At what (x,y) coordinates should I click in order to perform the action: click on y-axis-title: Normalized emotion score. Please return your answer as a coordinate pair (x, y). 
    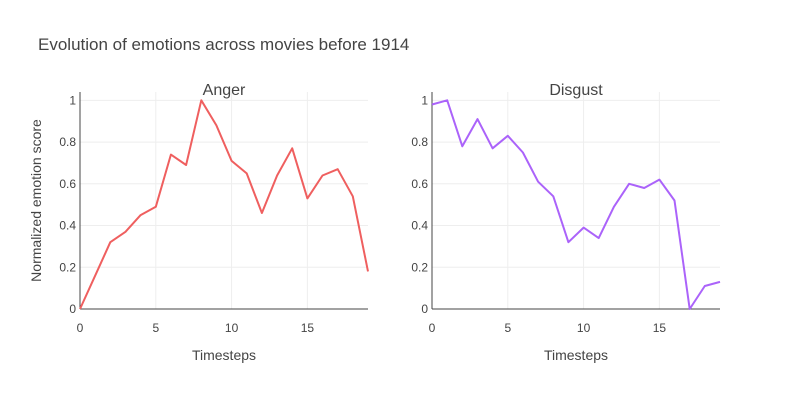
    Looking at the image, I should click on (36, 200).